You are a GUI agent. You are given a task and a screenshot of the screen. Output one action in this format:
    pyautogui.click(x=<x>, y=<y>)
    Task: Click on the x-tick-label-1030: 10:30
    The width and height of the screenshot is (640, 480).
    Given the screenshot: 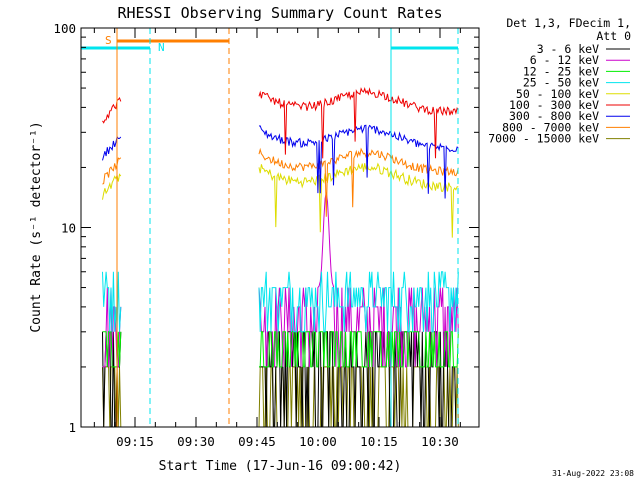 What is the action you would take?
    pyautogui.click(x=440, y=441)
    